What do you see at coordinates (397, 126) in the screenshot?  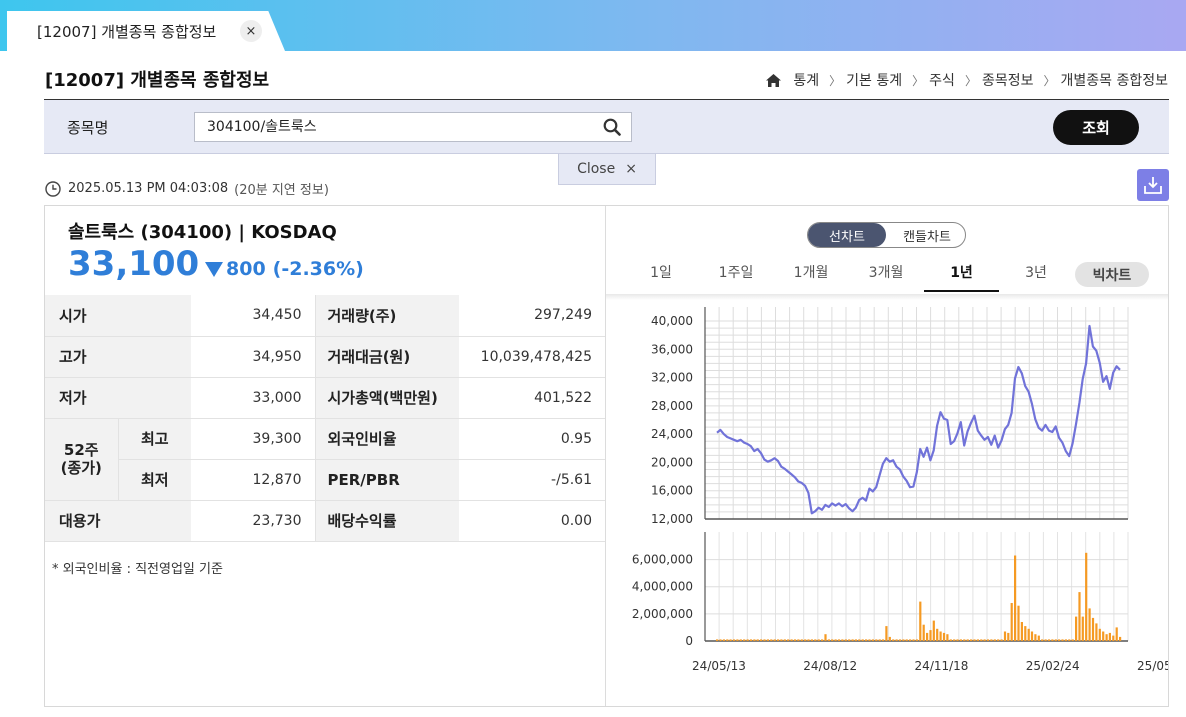 I see `search-input` at bounding box center [397, 126].